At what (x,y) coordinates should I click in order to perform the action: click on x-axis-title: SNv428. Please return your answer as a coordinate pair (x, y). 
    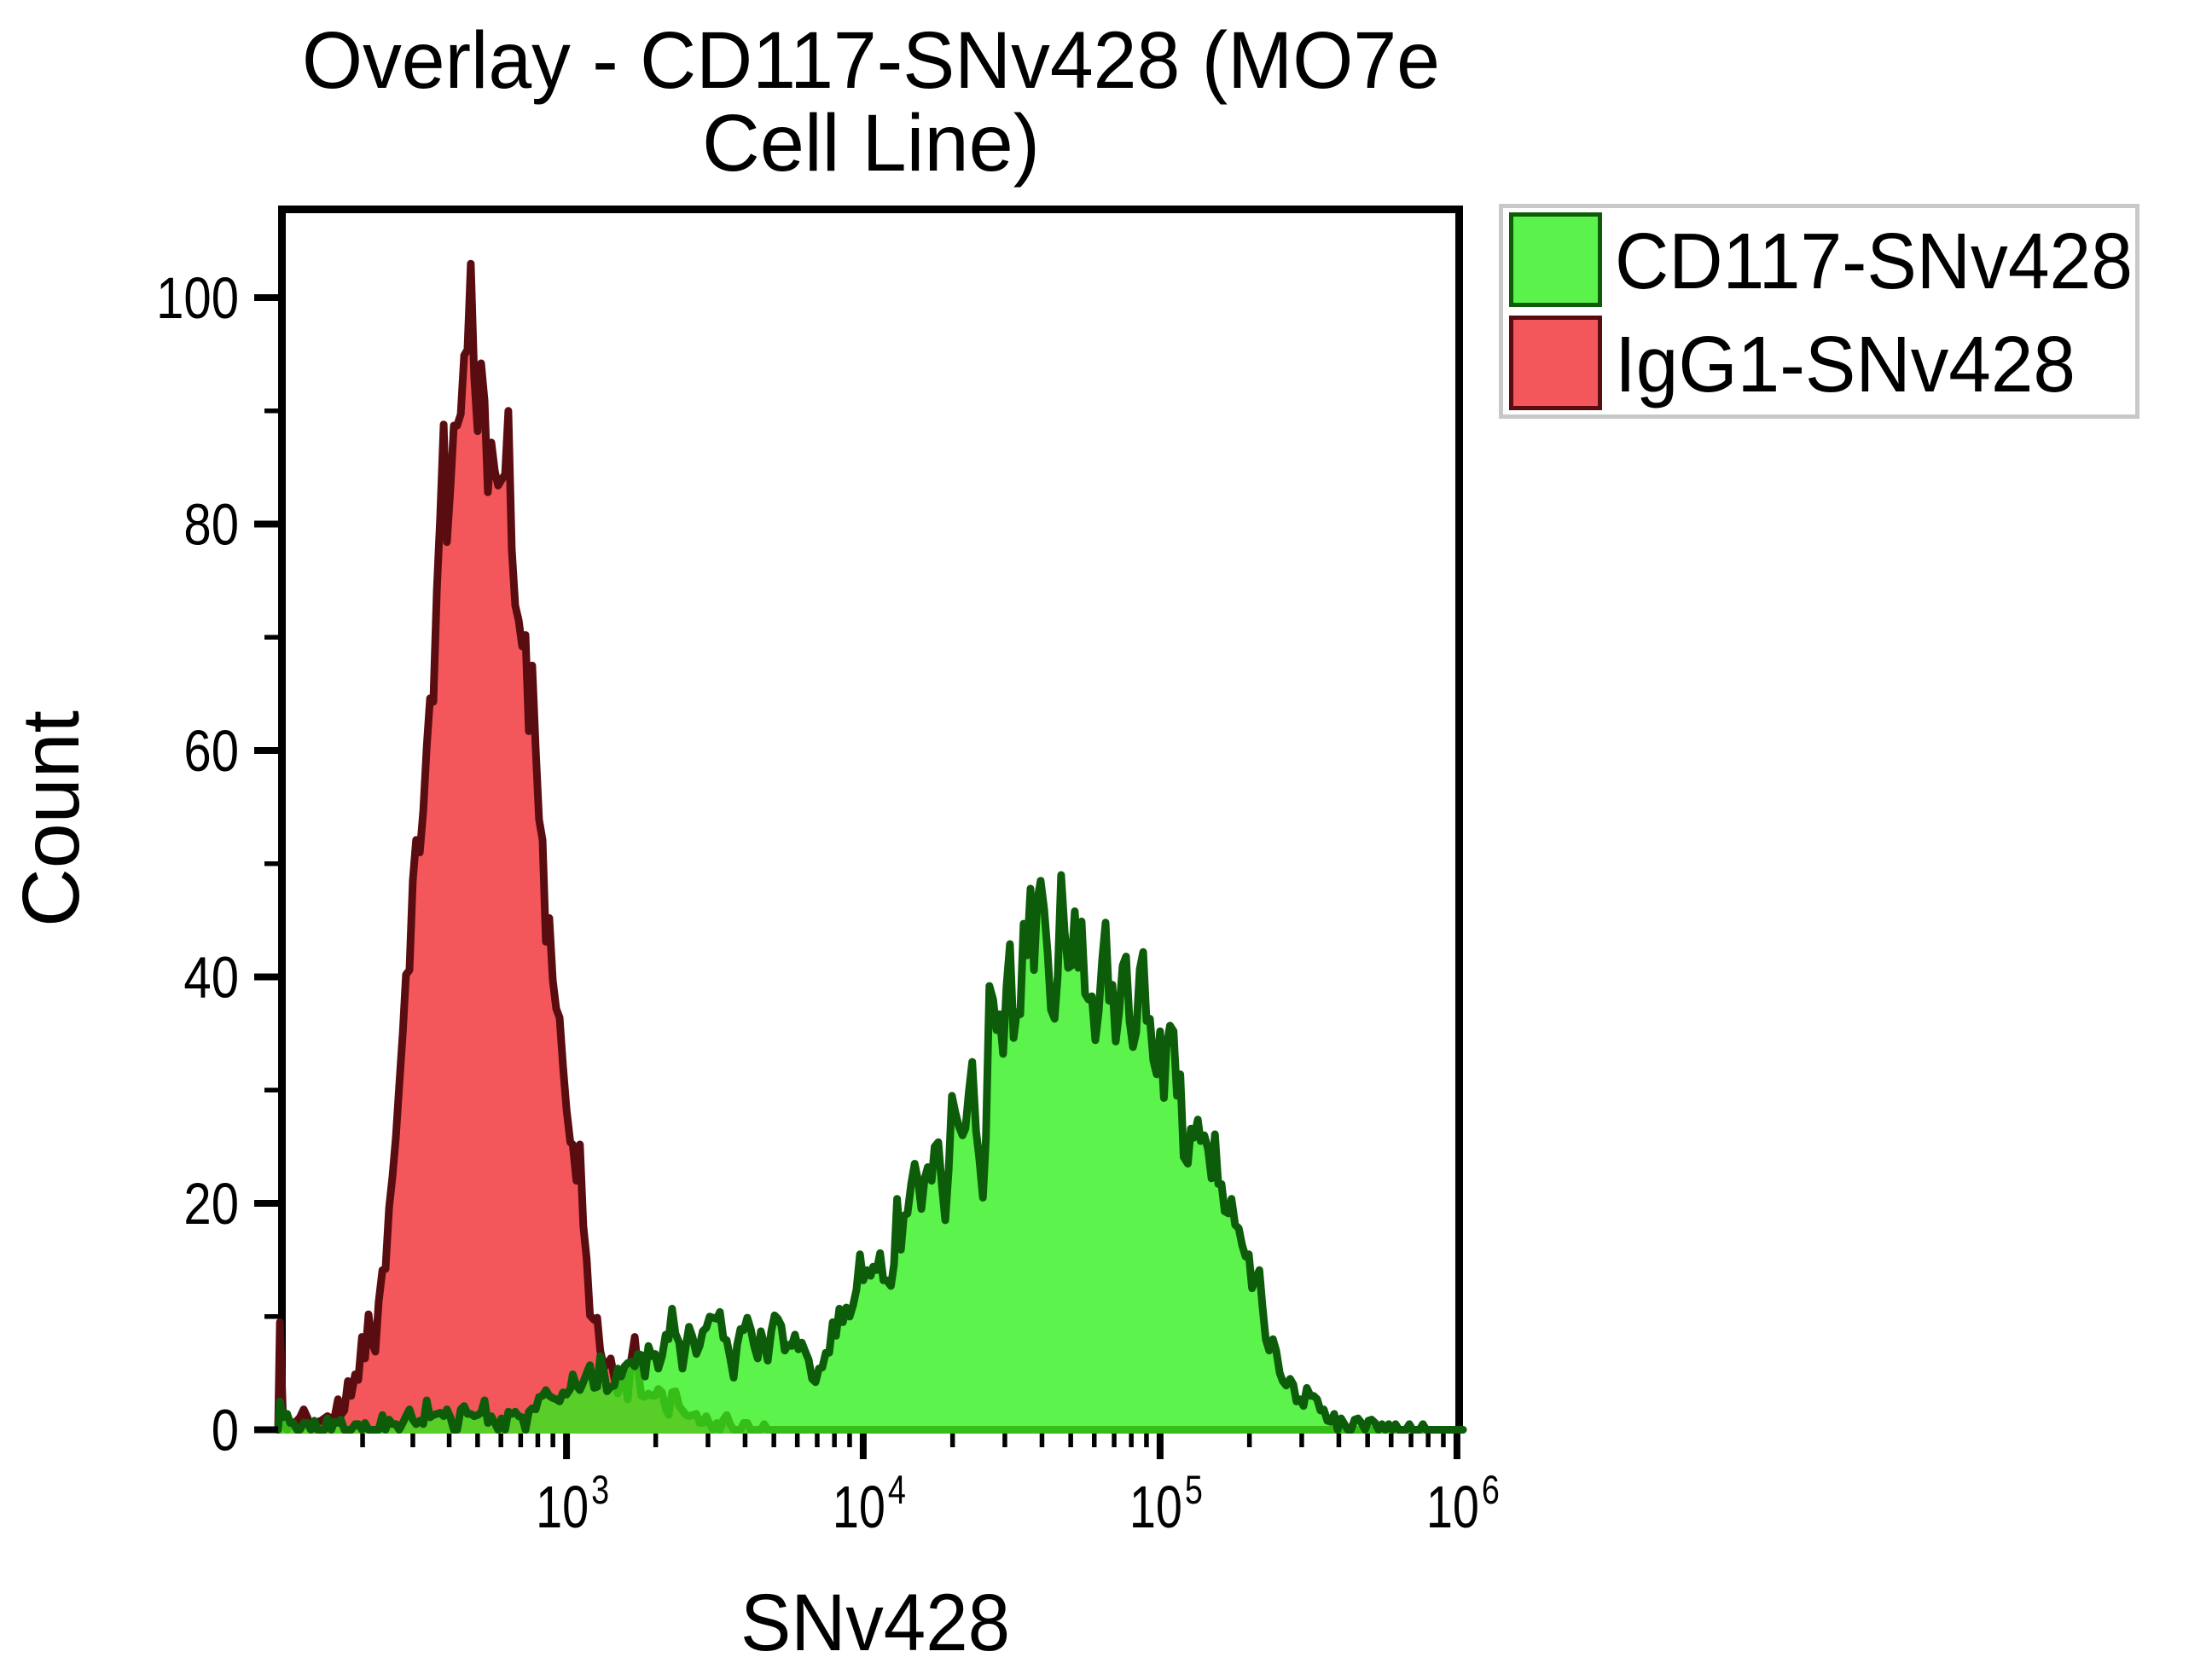
    Looking at the image, I should click on (875, 1620).